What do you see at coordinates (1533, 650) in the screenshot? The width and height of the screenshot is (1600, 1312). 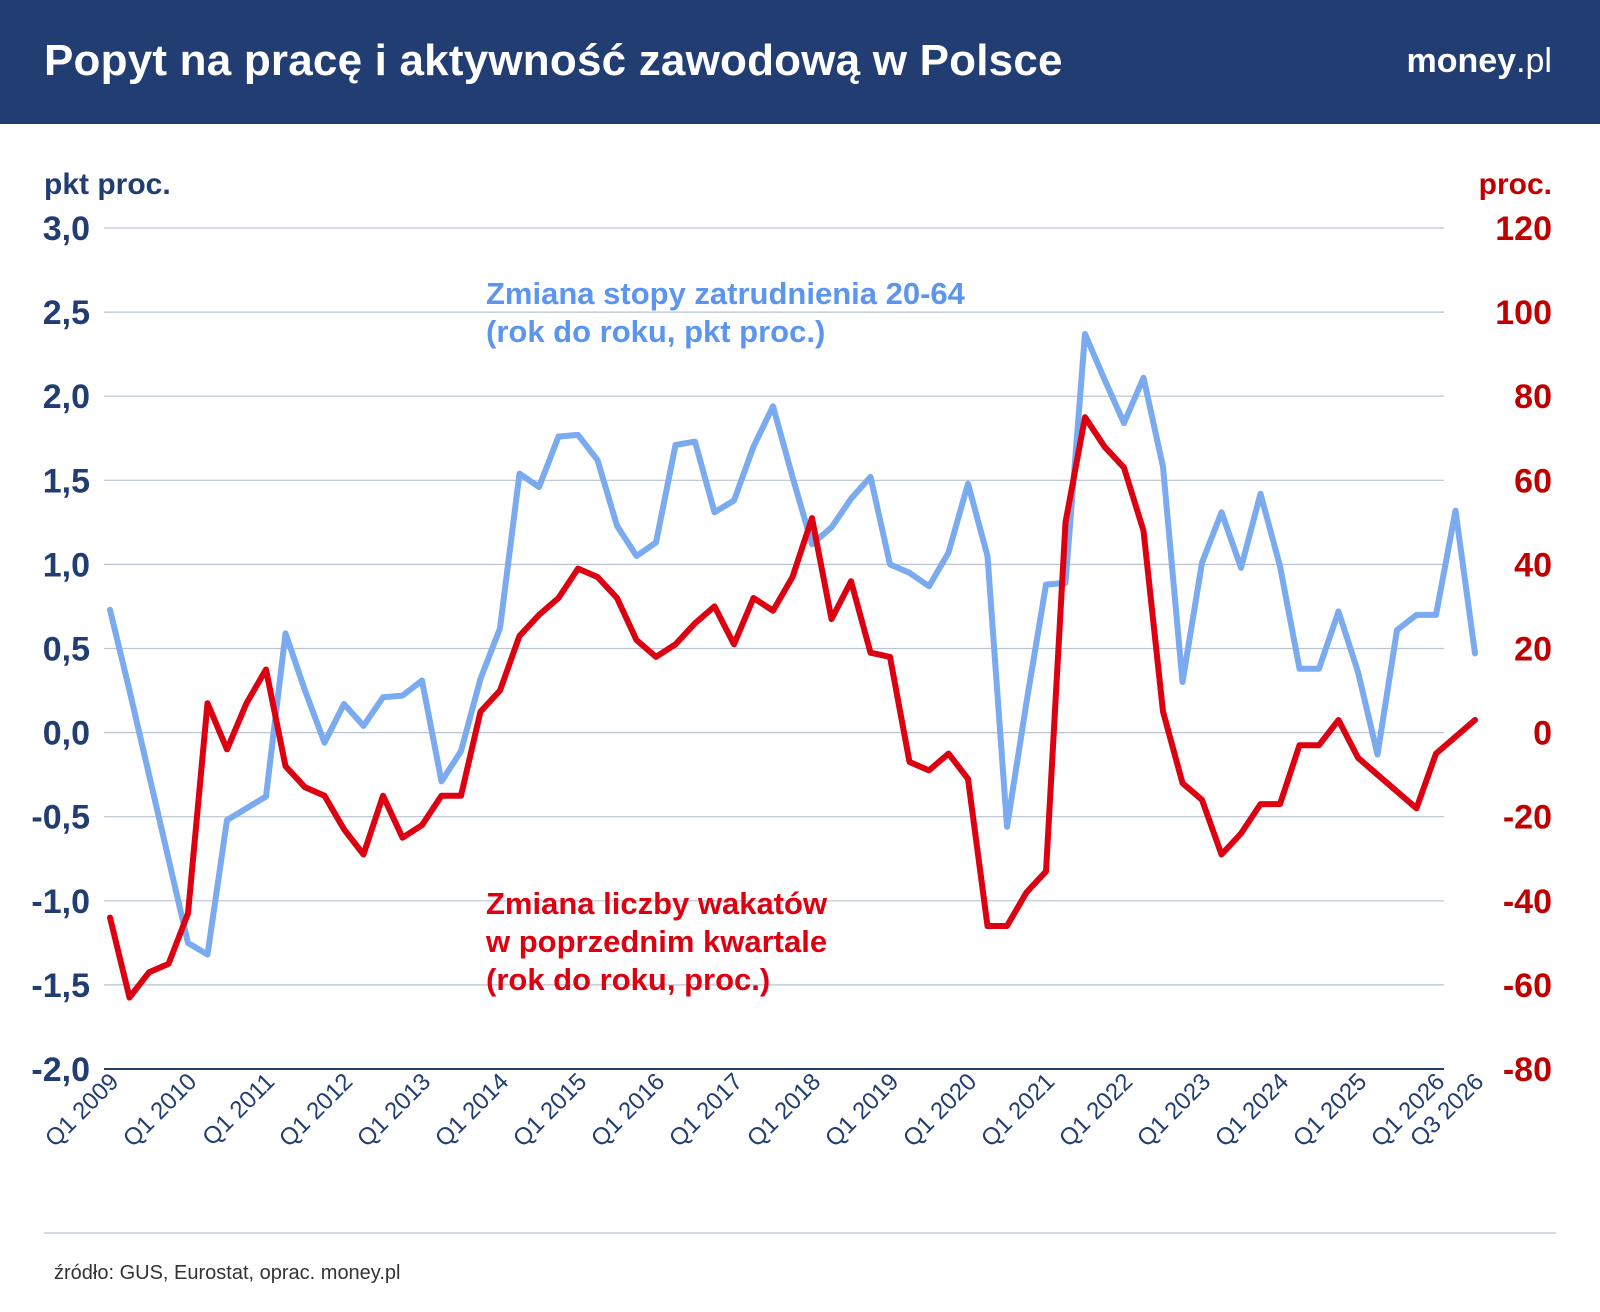 I see `right-axis-tick-label: 20` at bounding box center [1533, 650].